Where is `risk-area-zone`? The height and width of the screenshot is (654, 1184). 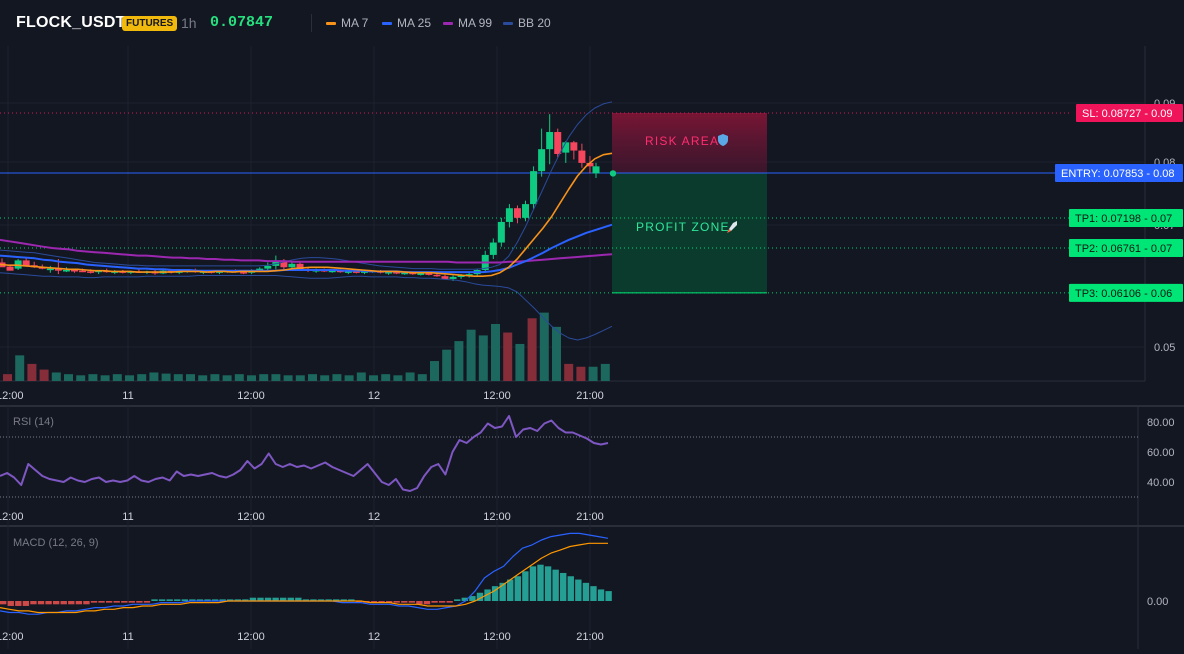 risk-area-zone is located at coordinates (689, 142).